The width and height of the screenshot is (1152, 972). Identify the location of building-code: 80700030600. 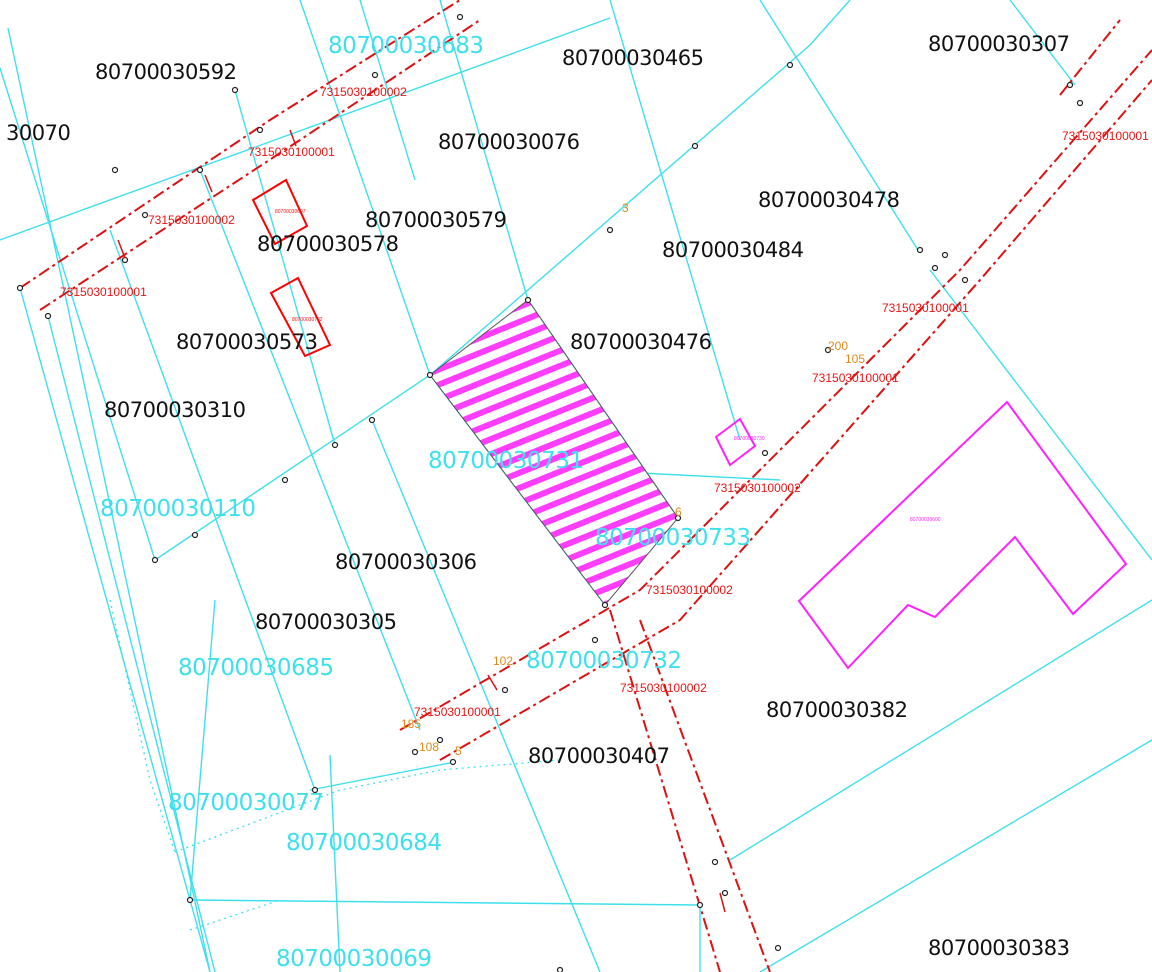
(925, 520).